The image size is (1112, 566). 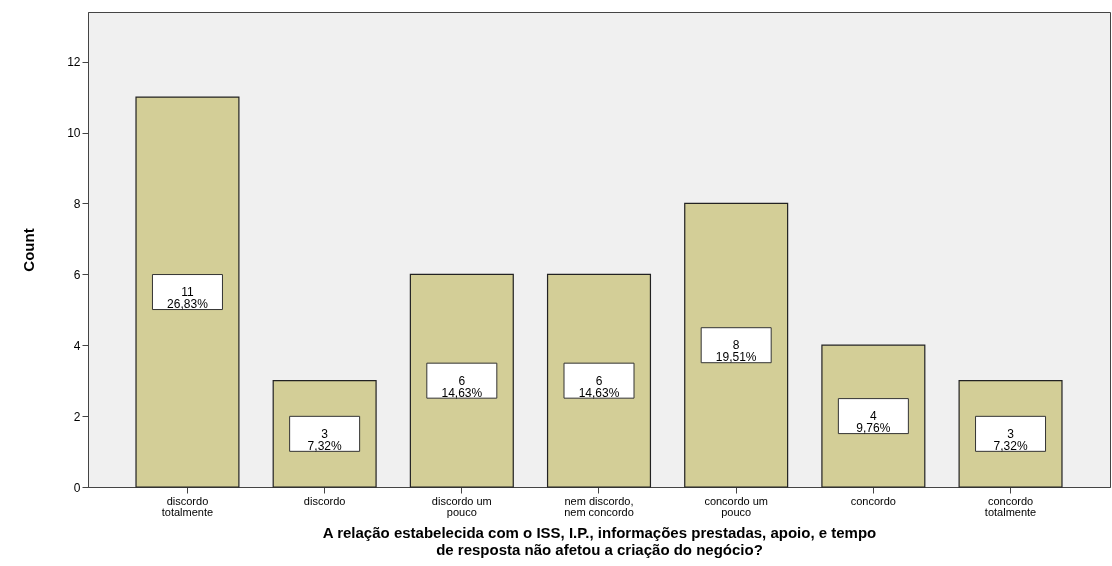 What do you see at coordinates (74, 133) in the screenshot?
I see `y-tick-label: 10` at bounding box center [74, 133].